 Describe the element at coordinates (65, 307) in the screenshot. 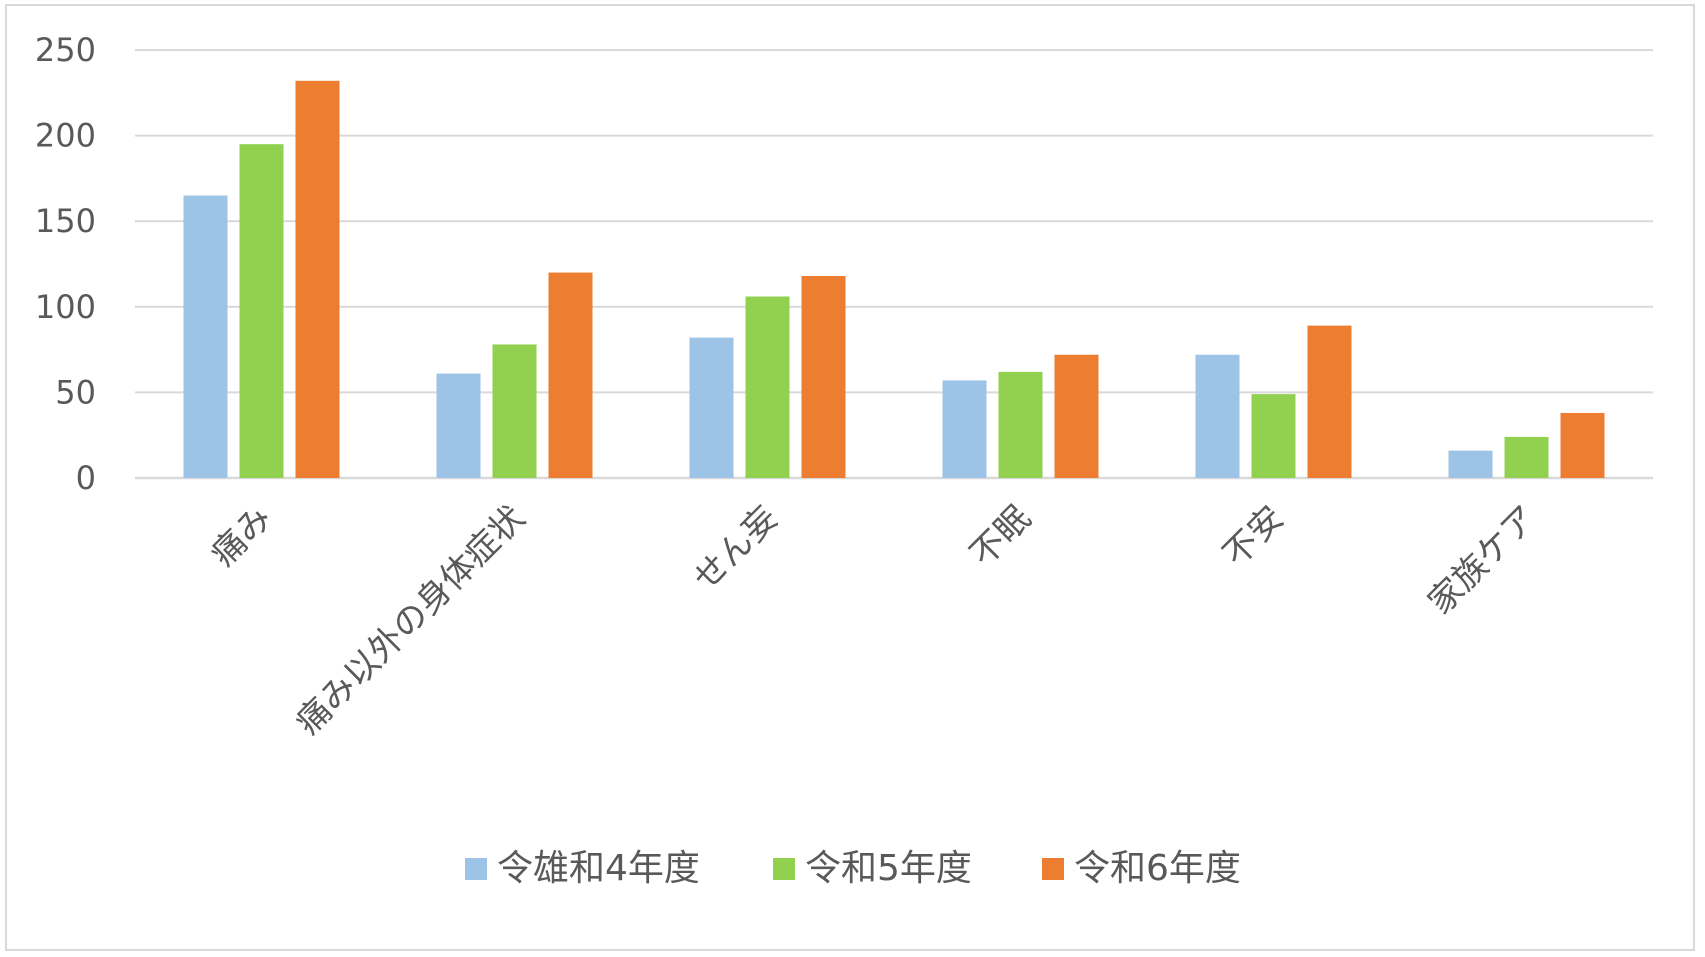

I see `y-tick-label: 100` at that location.